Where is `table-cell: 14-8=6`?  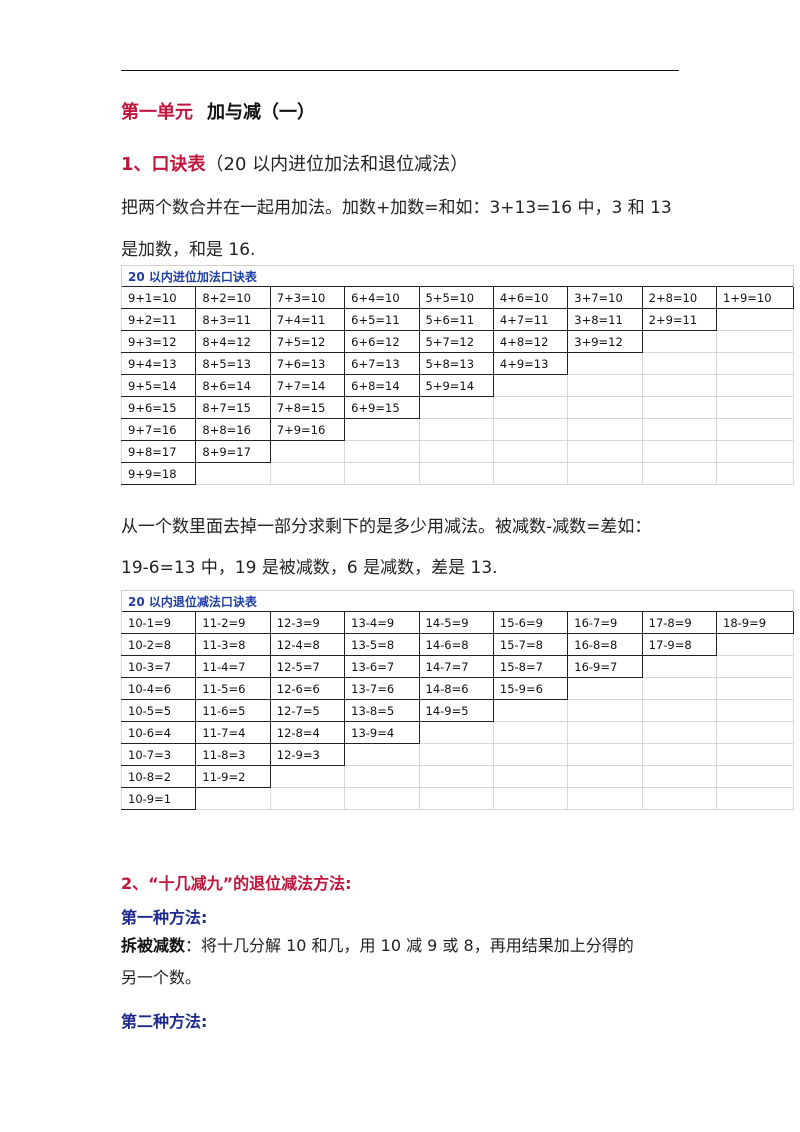 table-cell: 14-8=6 is located at coordinates (456, 688).